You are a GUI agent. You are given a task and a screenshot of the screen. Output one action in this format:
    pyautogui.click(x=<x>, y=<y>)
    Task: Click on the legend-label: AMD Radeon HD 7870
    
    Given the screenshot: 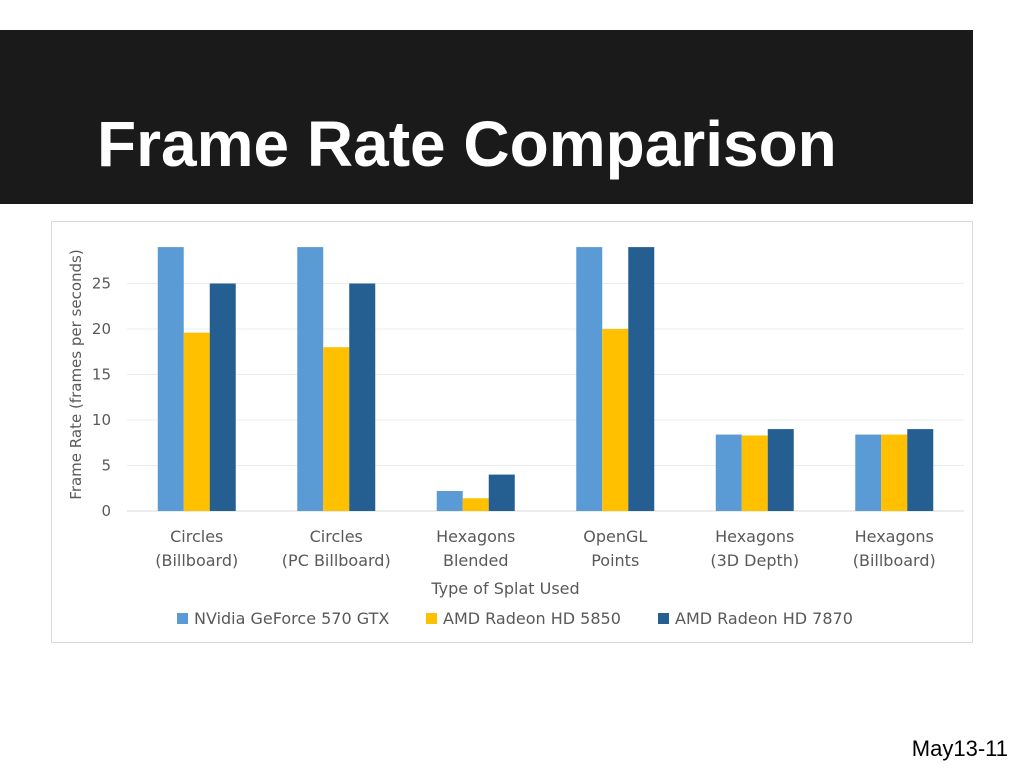 What is the action you would take?
    pyautogui.click(x=764, y=618)
    